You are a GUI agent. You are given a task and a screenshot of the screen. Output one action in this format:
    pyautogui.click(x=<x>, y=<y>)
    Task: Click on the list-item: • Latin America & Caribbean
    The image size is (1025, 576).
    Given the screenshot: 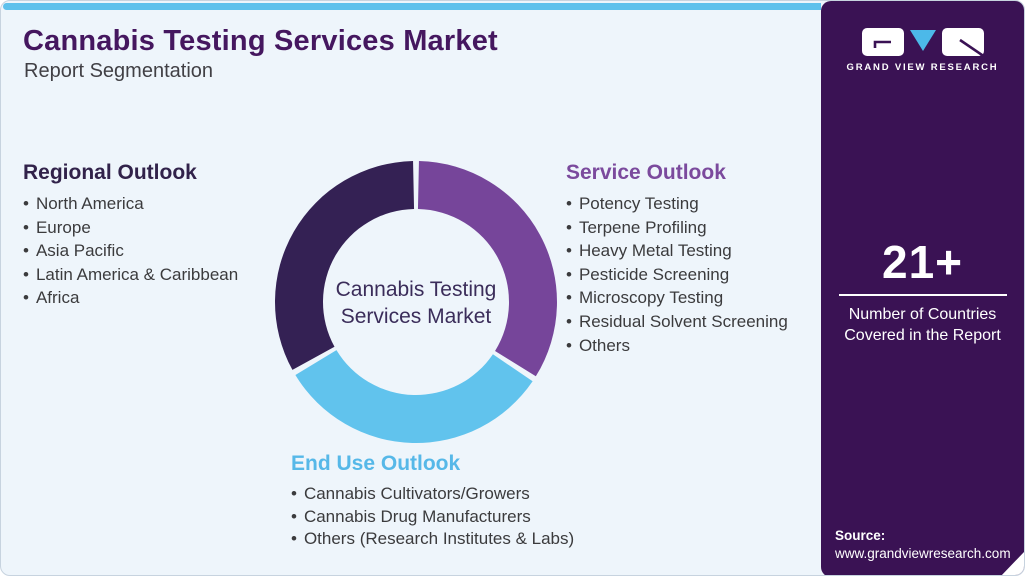 What is the action you would take?
    pyautogui.click(x=130, y=275)
    